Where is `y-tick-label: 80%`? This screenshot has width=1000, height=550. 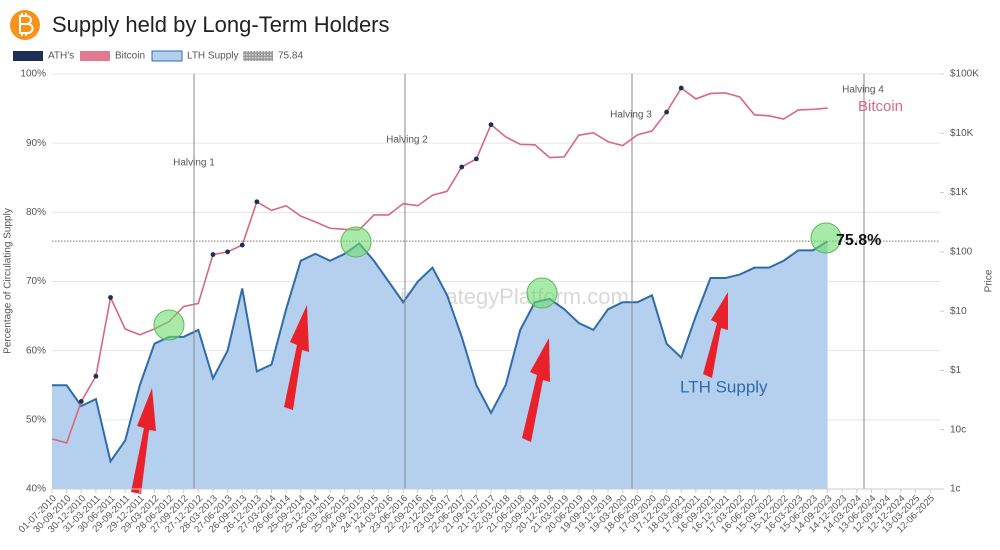 y-tick-label: 80% is located at coordinates (36, 212).